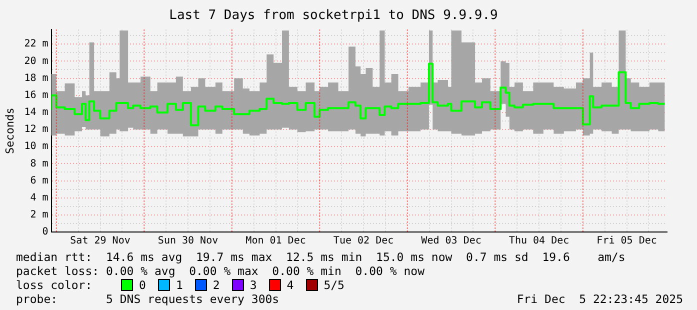 This screenshot has width=697, height=310. What do you see at coordinates (55, 285) in the screenshot?
I see `text: loss color:` at bounding box center [55, 285].